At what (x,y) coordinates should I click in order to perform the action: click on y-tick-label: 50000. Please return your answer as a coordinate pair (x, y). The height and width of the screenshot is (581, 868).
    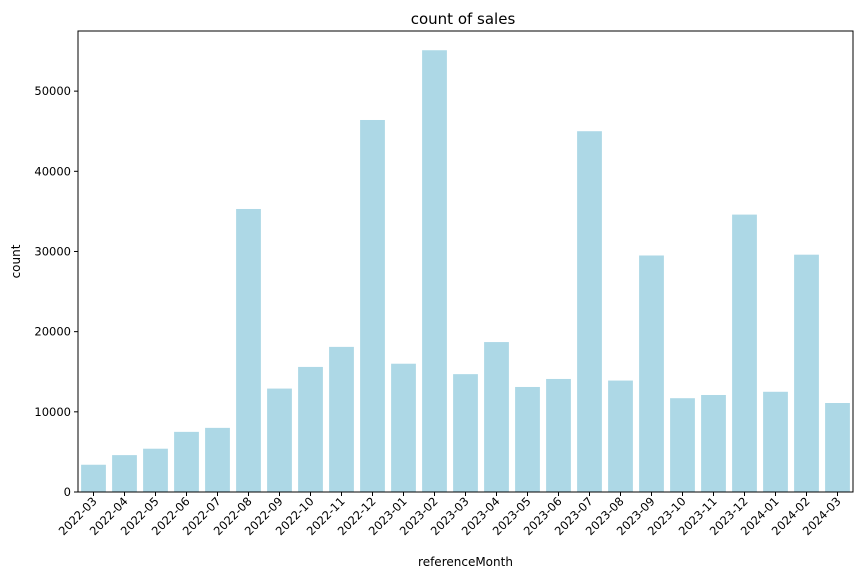
    Looking at the image, I should click on (52, 91).